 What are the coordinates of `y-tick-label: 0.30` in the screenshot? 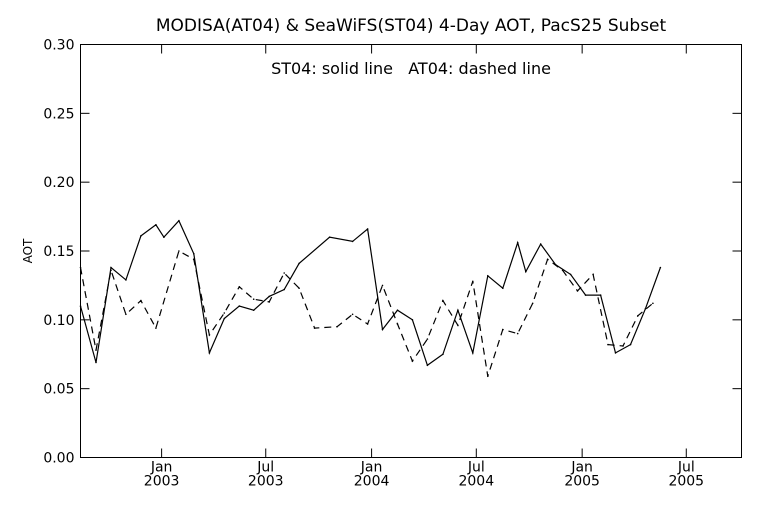 It's located at (58, 46).